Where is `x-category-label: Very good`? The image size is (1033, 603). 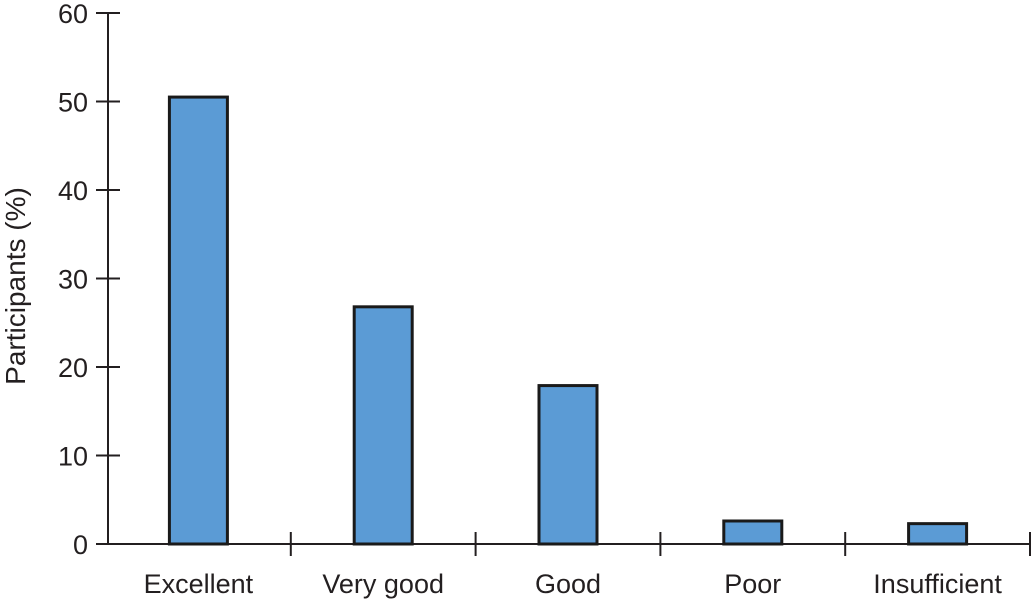 x-category-label: Very good is located at coordinates (383, 584).